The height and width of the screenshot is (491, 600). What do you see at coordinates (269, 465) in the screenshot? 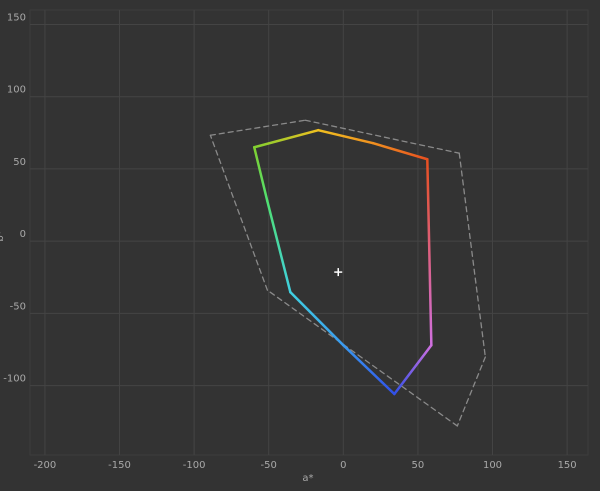
I see `x-tick-label: -50` at bounding box center [269, 465].